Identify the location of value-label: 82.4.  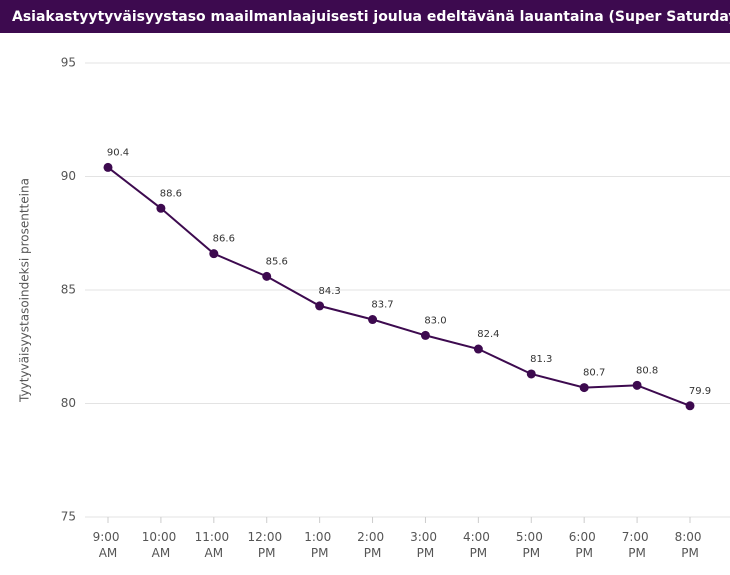
(488, 334).